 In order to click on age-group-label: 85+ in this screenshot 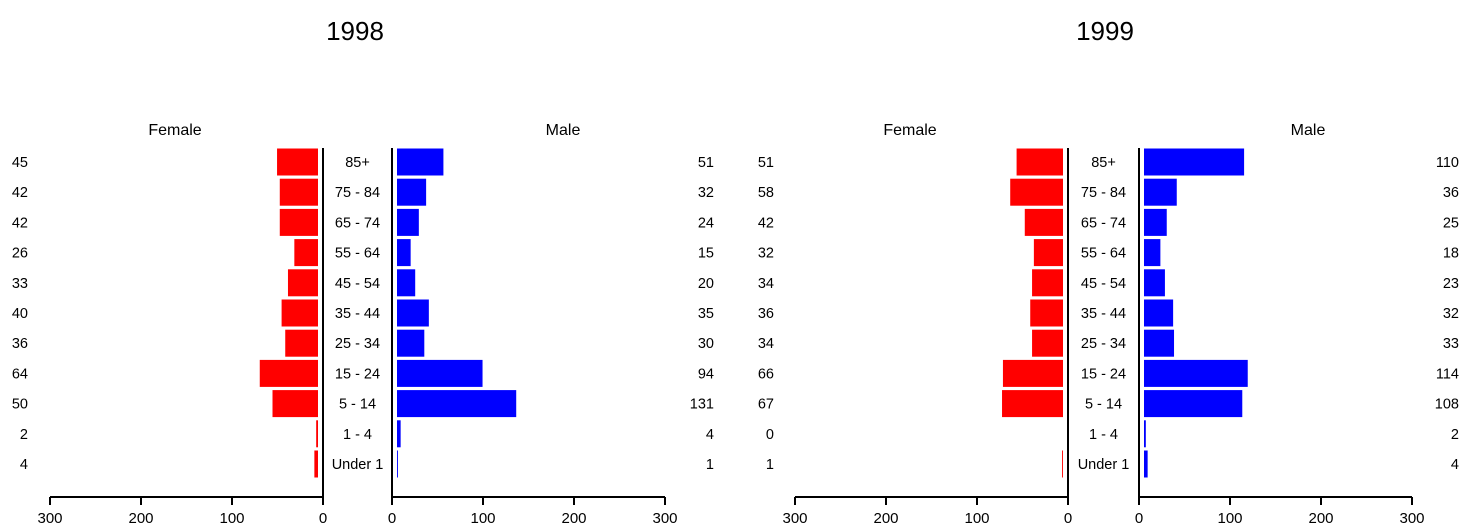, I will do `click(357, 163)`.